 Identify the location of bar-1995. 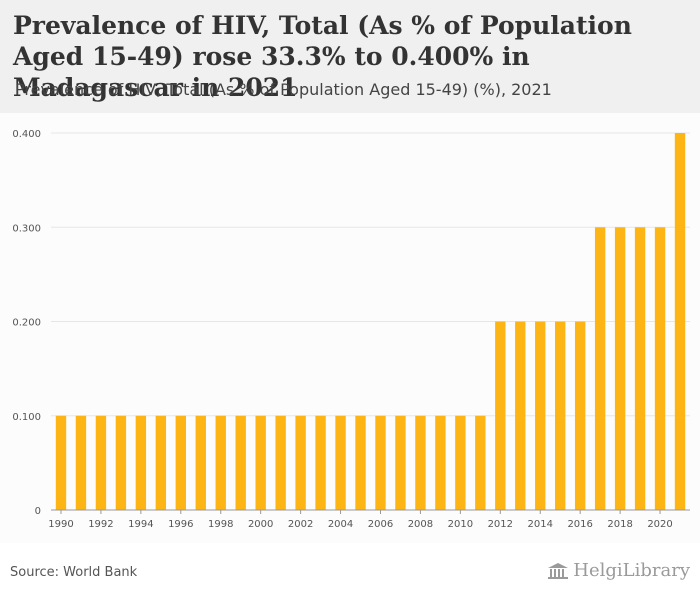
(161, 462).